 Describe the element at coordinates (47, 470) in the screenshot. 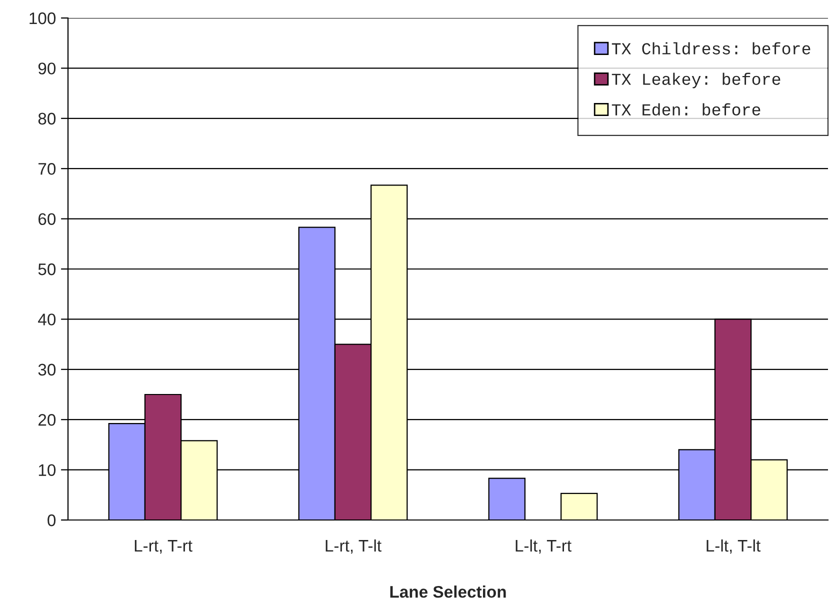

I see `y-tick-label: 10` at that location.